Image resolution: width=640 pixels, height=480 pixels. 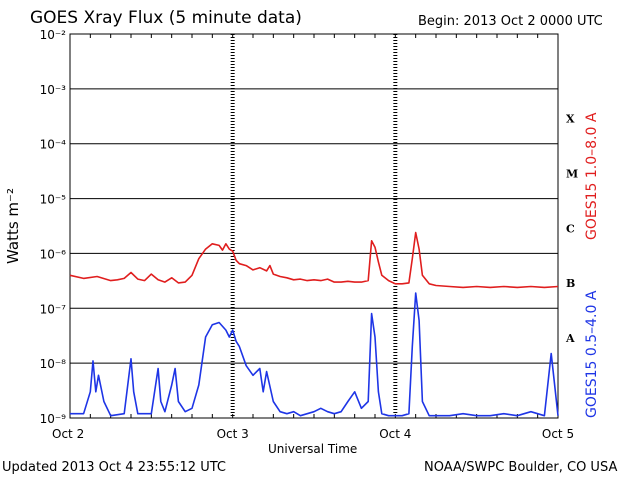 I want to click on x-tick-label: Oct 4, so click(x=395, y=434).